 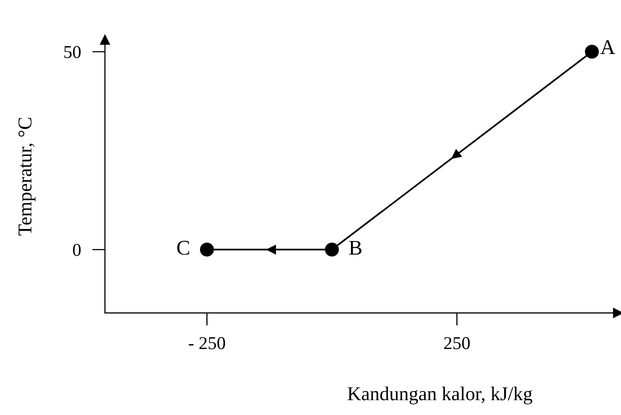 What do you see at coordinates (355, 247) in the screenshot?
I see `annotation: B` at bounding box center [355, 247].